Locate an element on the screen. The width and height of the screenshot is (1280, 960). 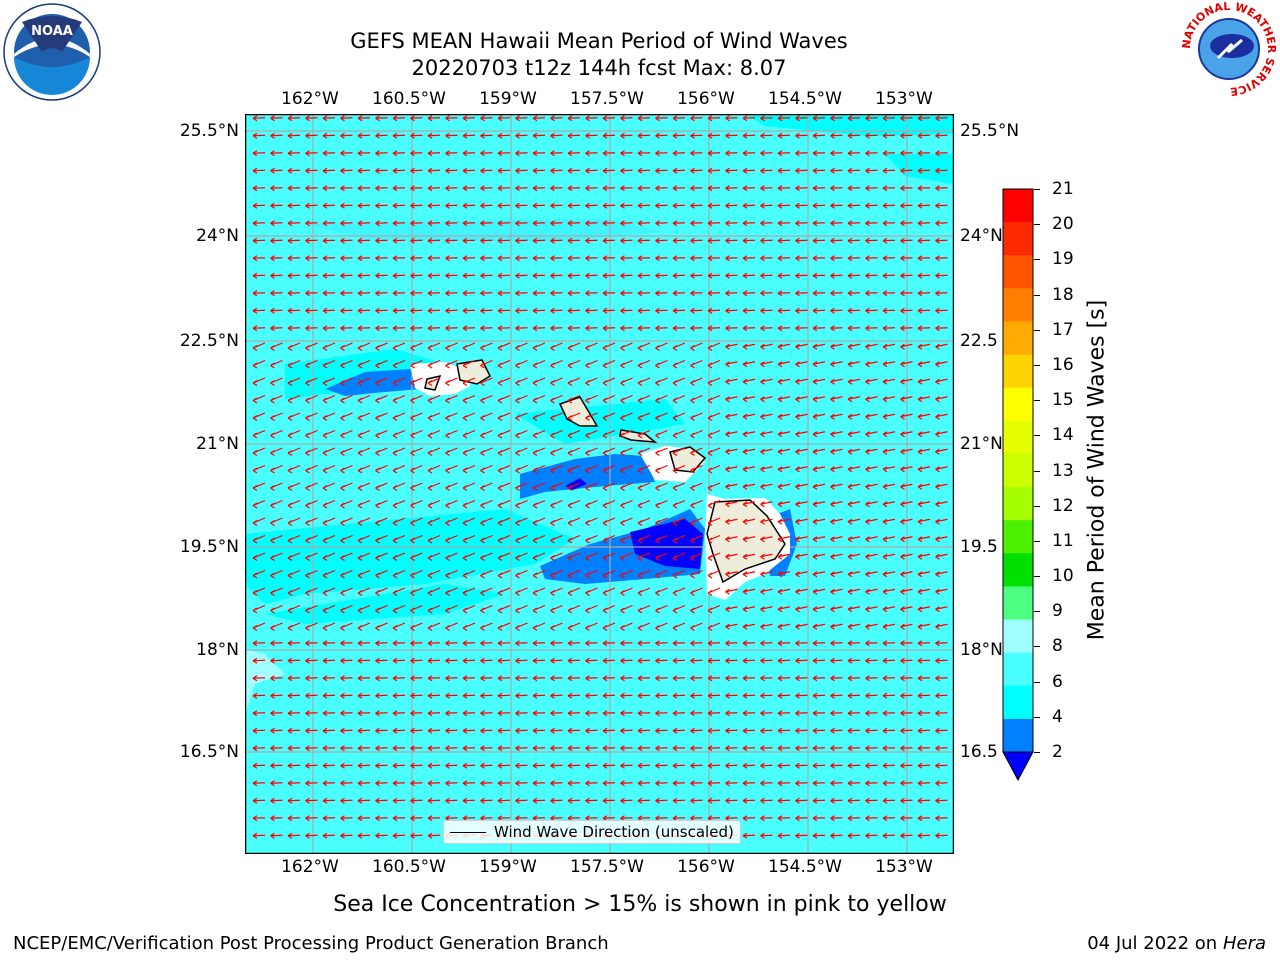
colorbar-under-triangle is located at coordinates (1018, 766).